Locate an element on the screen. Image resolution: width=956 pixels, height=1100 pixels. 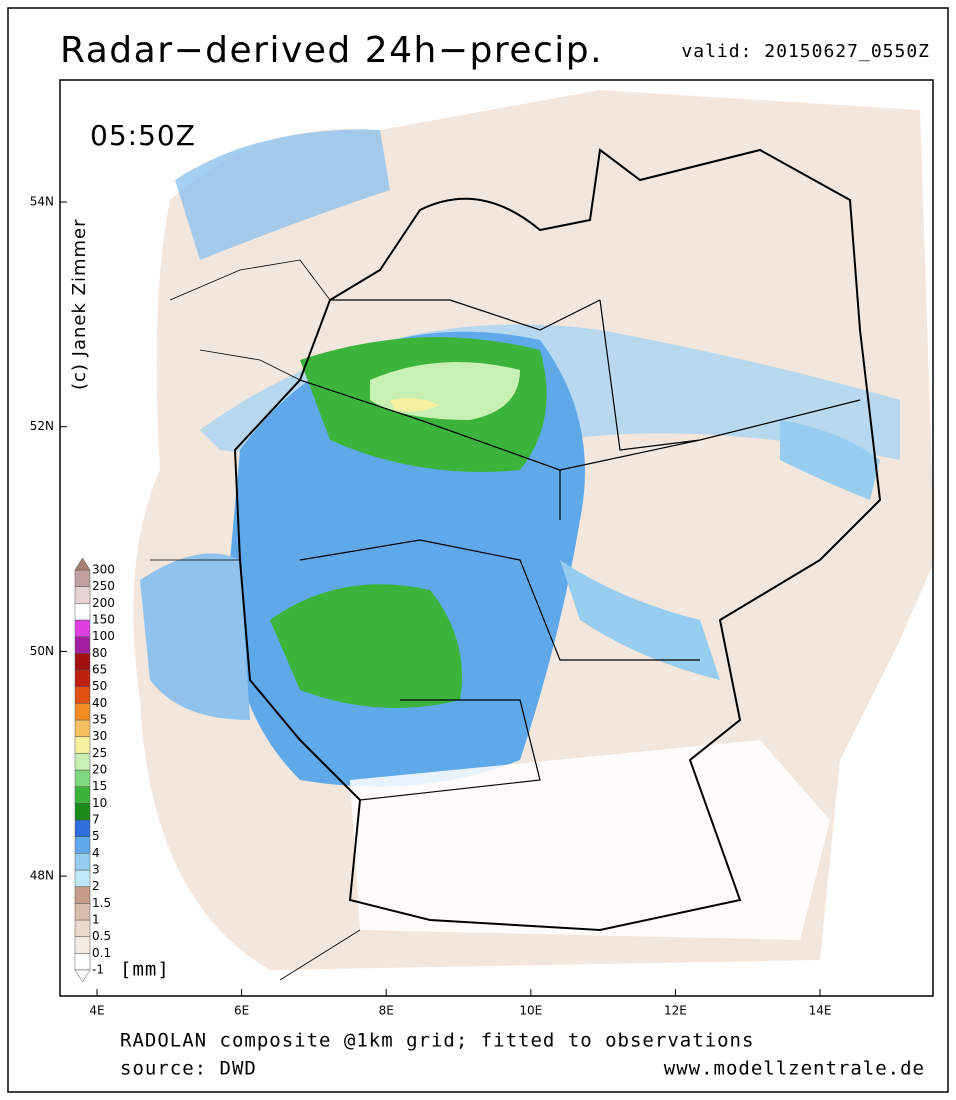
colorbar-label: 35 is located at coordinates (99, 720).